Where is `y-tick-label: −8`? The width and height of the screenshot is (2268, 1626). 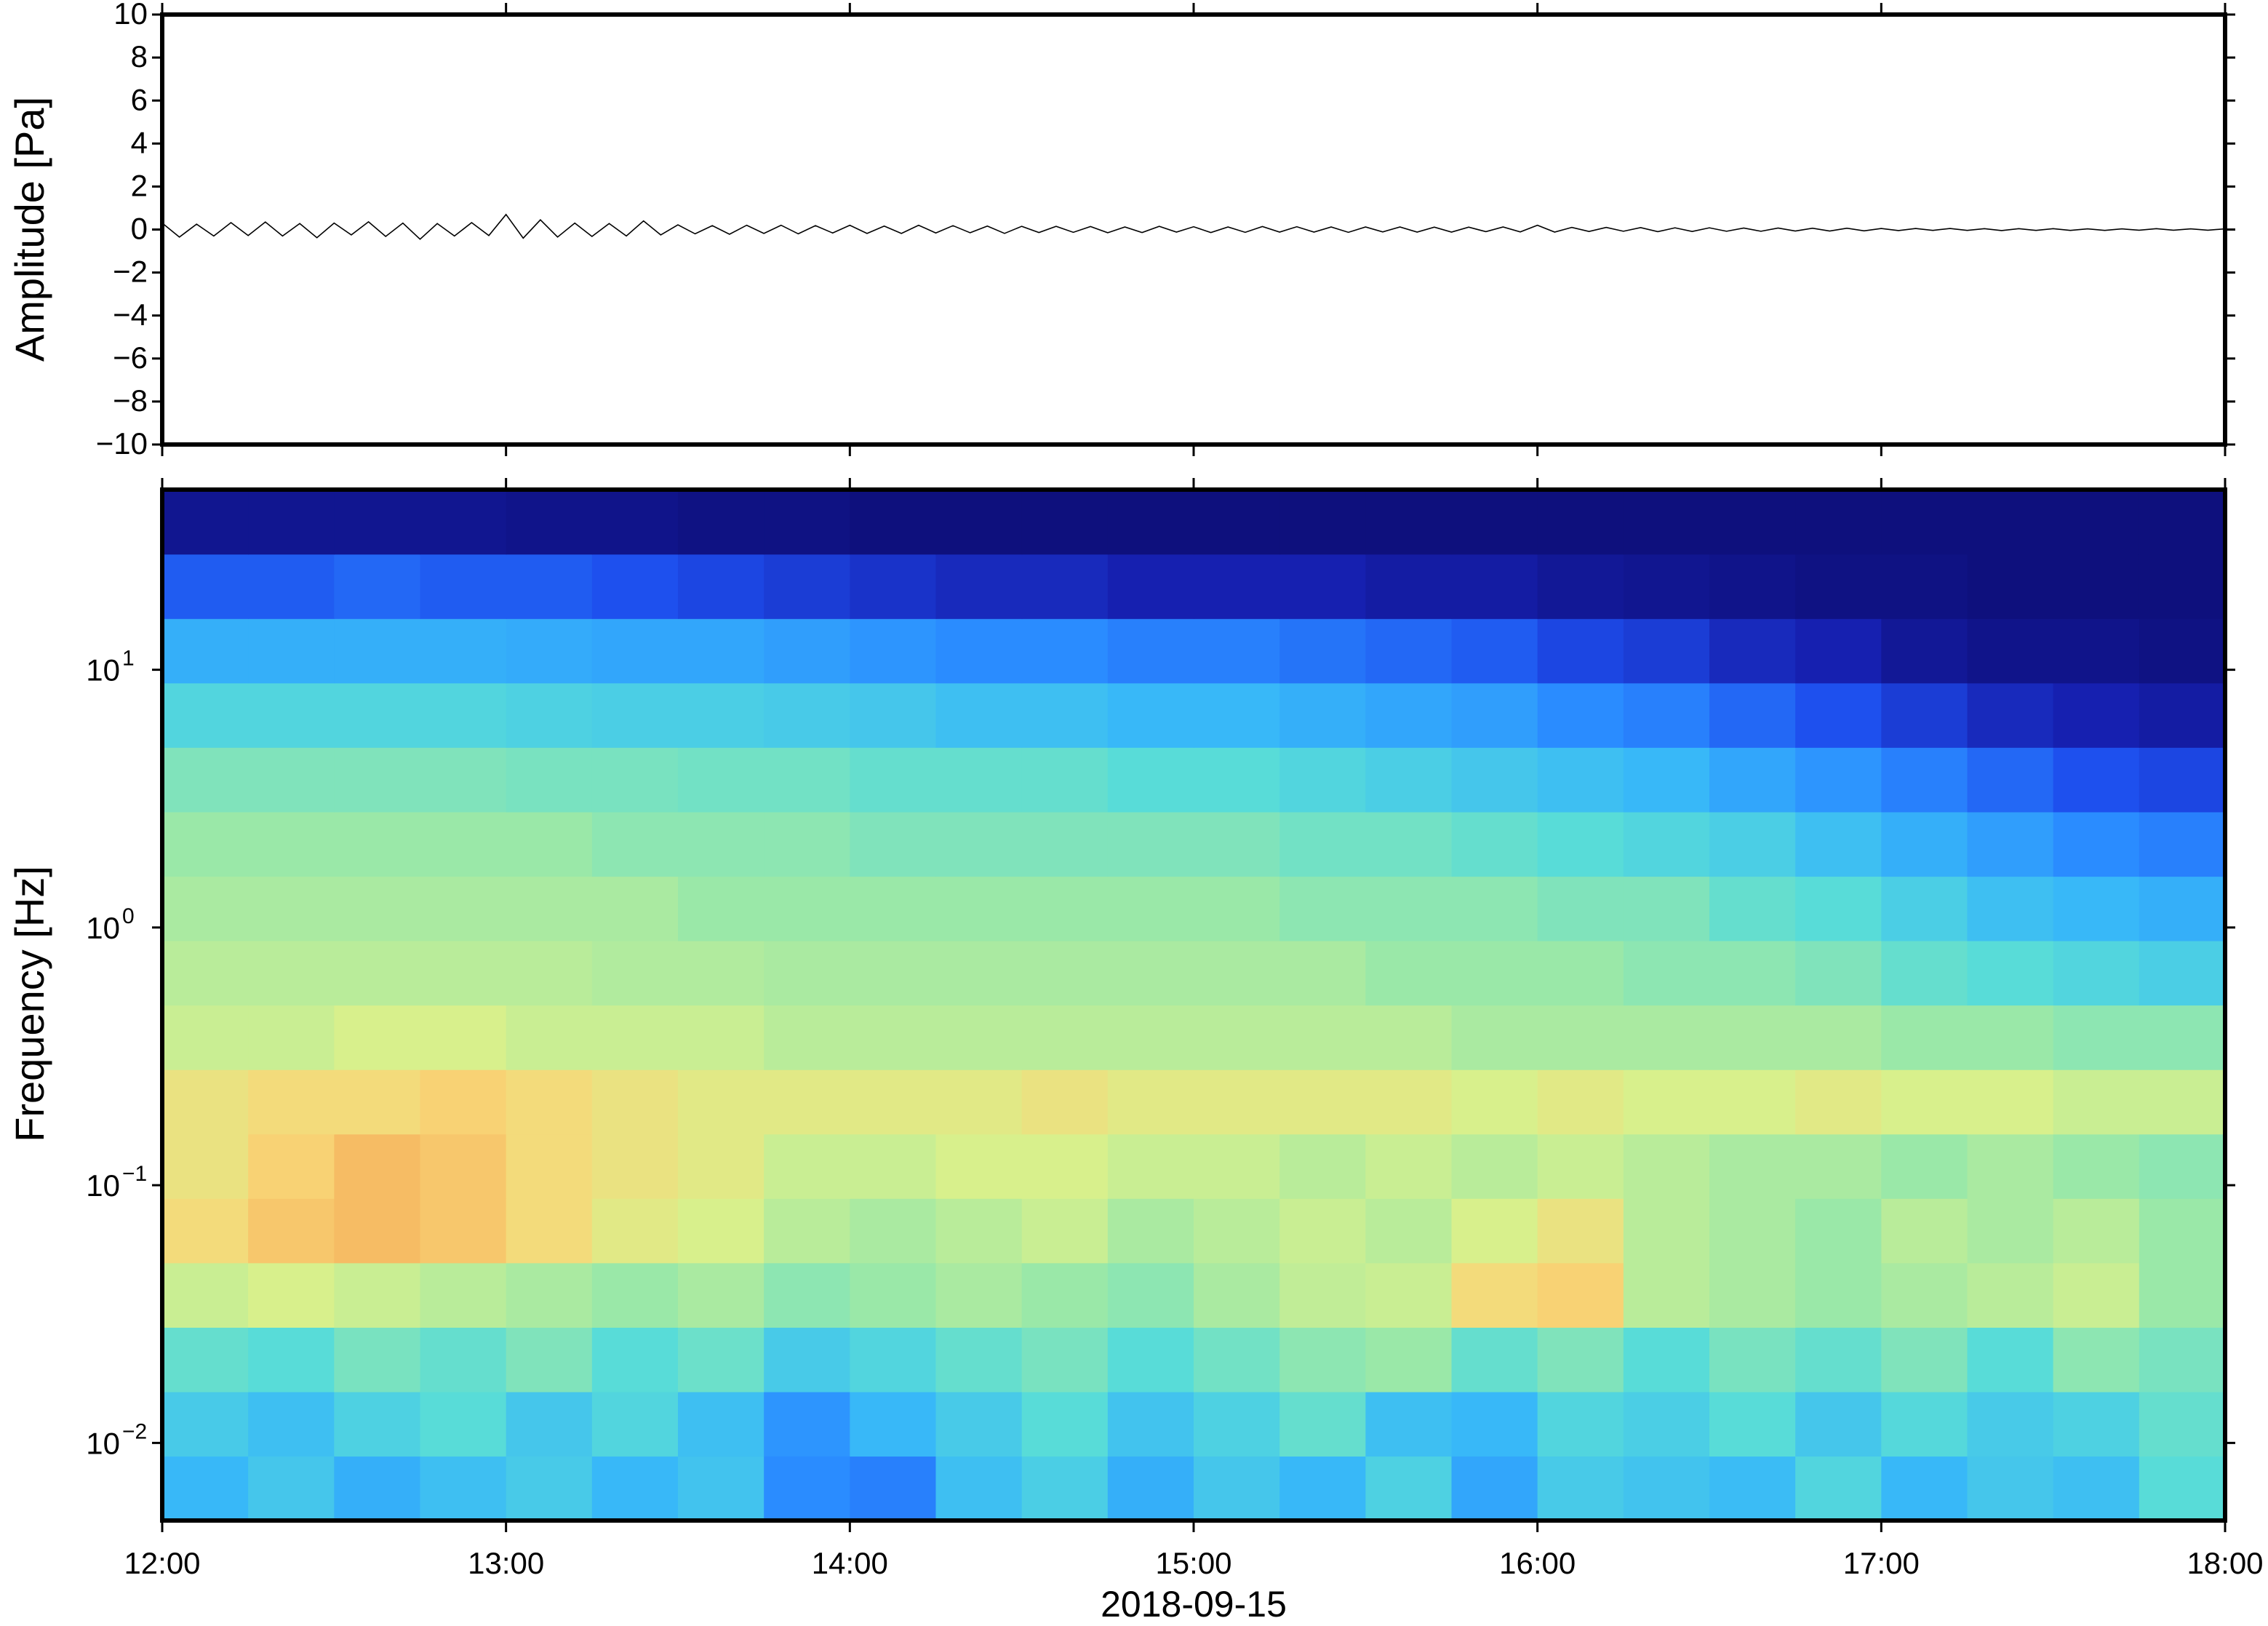 y-tick-label: −8 is located at coordinates (130, 400).